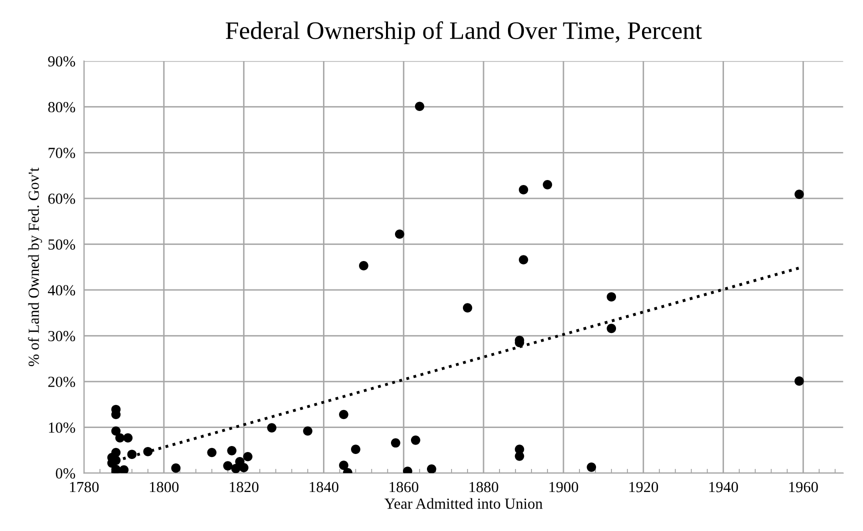 The width and height of the screenshot is (863, 531). I want to click on x-tick-label: 1840, so click(324, 487).